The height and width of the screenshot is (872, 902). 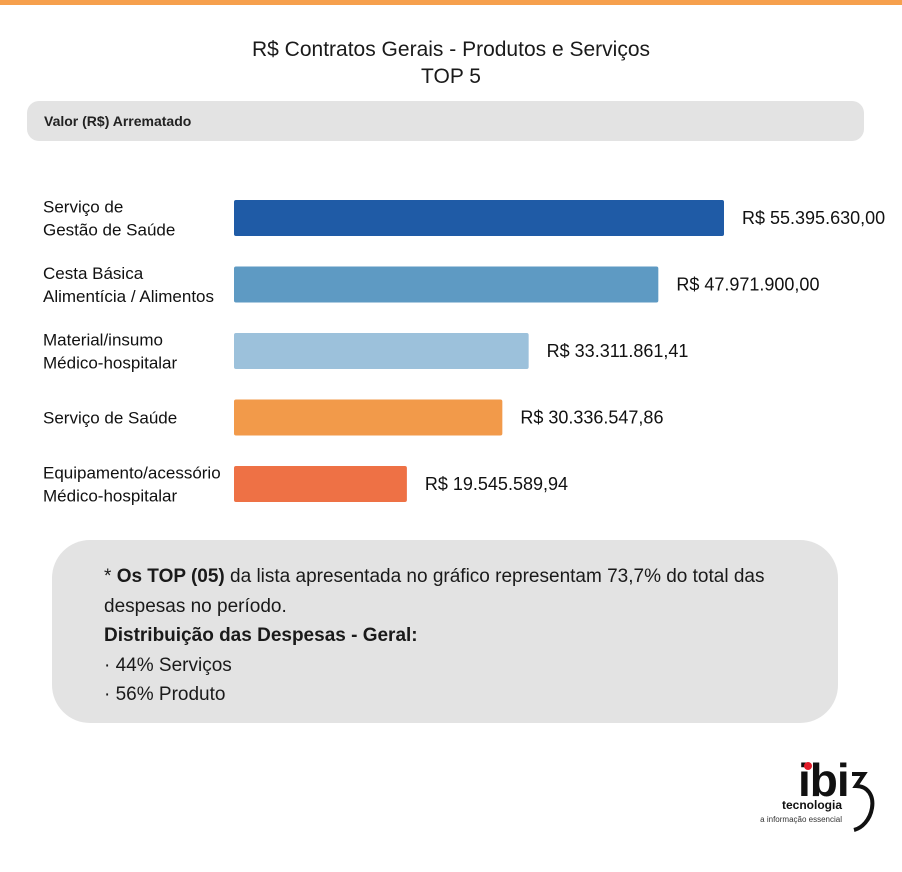 What do you see at coordinates (110, 352) in the screenshot?
I see `category-label-3: Material/insumo Médico-hospitalar` at bounding box center [110, 352].